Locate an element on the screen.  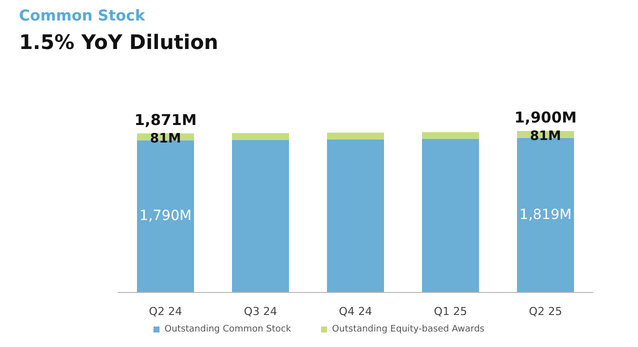
legend-label: Outstanding Common Stock is located at coordinates (228, 329).